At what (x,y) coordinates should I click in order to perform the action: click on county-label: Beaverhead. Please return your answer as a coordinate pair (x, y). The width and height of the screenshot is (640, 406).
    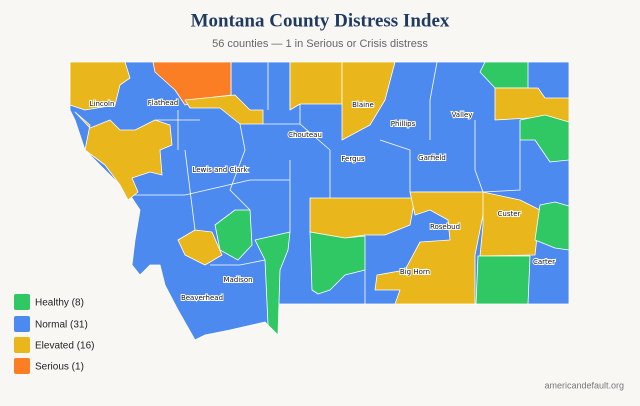
    Looking at the image, I should click on (202, 298).